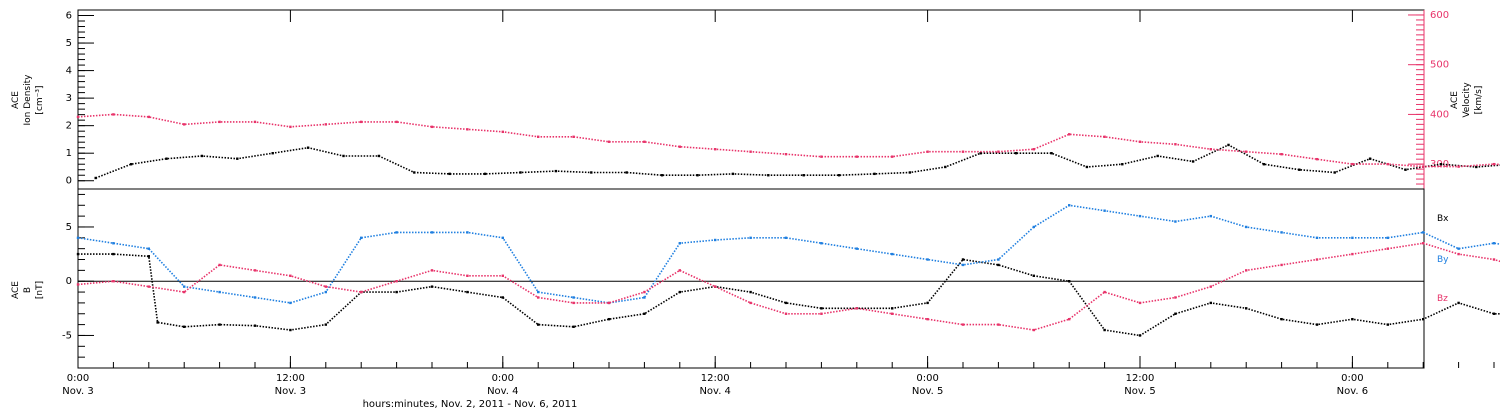 This screenshot has height=410, width=1500. Describe the element at coordinates (1442, 299) in the screenshot. I see `legend-bz: Bz` at that location.